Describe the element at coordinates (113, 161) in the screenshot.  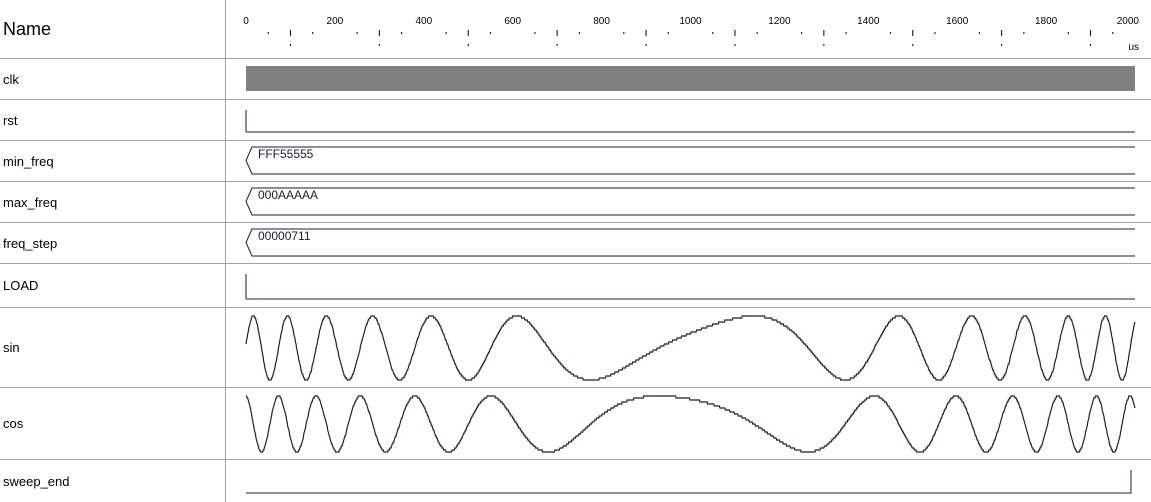
I see `signal-name-min-freq: min_freq` at that location.